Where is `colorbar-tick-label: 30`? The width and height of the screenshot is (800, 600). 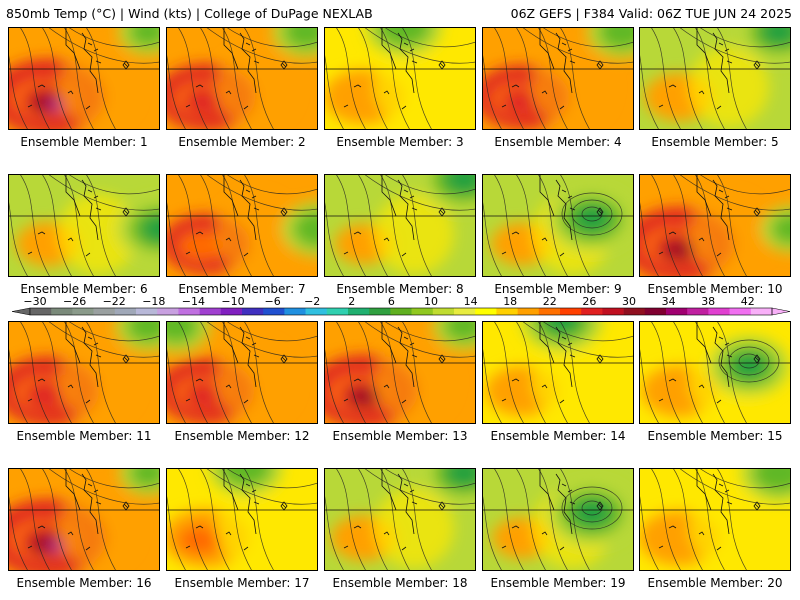
colorbar-tick-label: 30 is located at coordinates (629, 301).